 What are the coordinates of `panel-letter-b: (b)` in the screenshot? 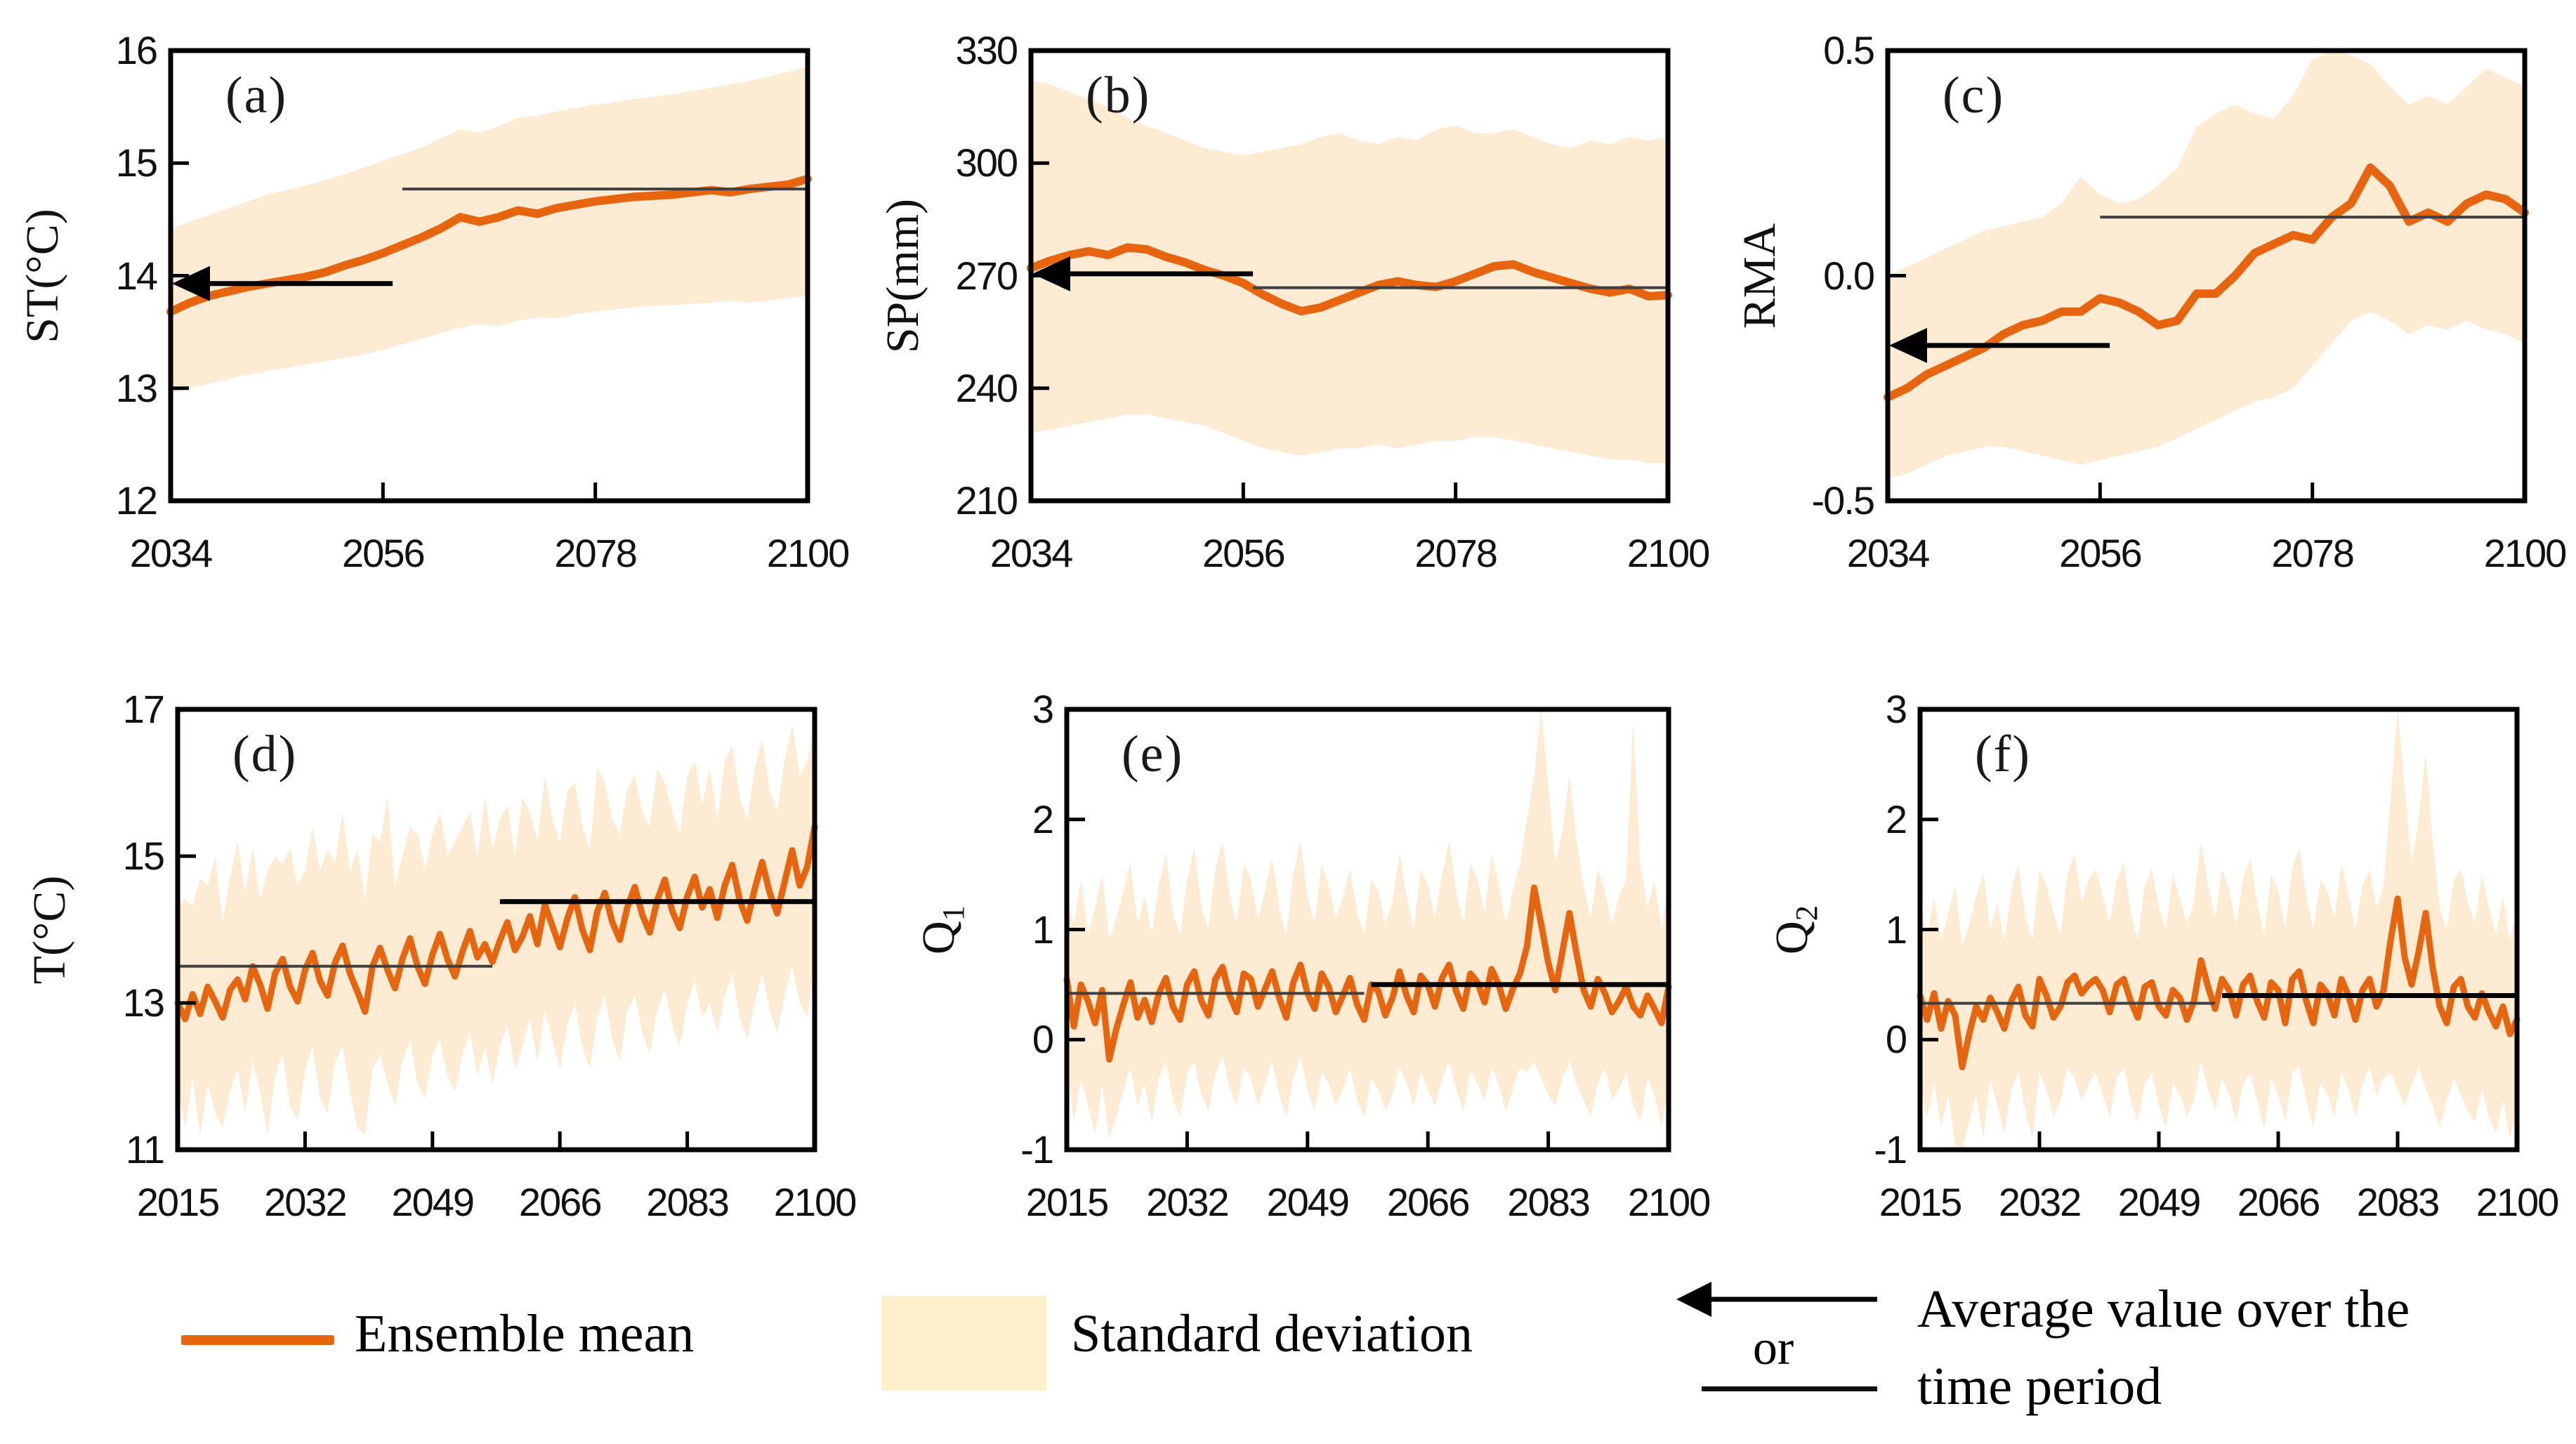 It's located at (1118, 95).